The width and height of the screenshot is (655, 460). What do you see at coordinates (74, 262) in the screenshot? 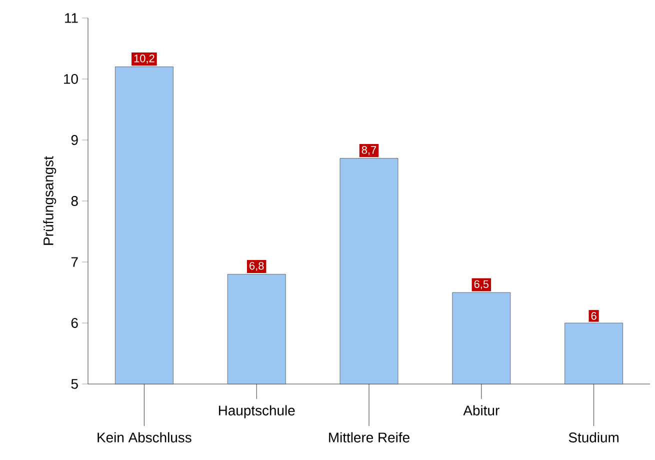
I see `y-tick-label: 7` at bounding box center [74, 262].